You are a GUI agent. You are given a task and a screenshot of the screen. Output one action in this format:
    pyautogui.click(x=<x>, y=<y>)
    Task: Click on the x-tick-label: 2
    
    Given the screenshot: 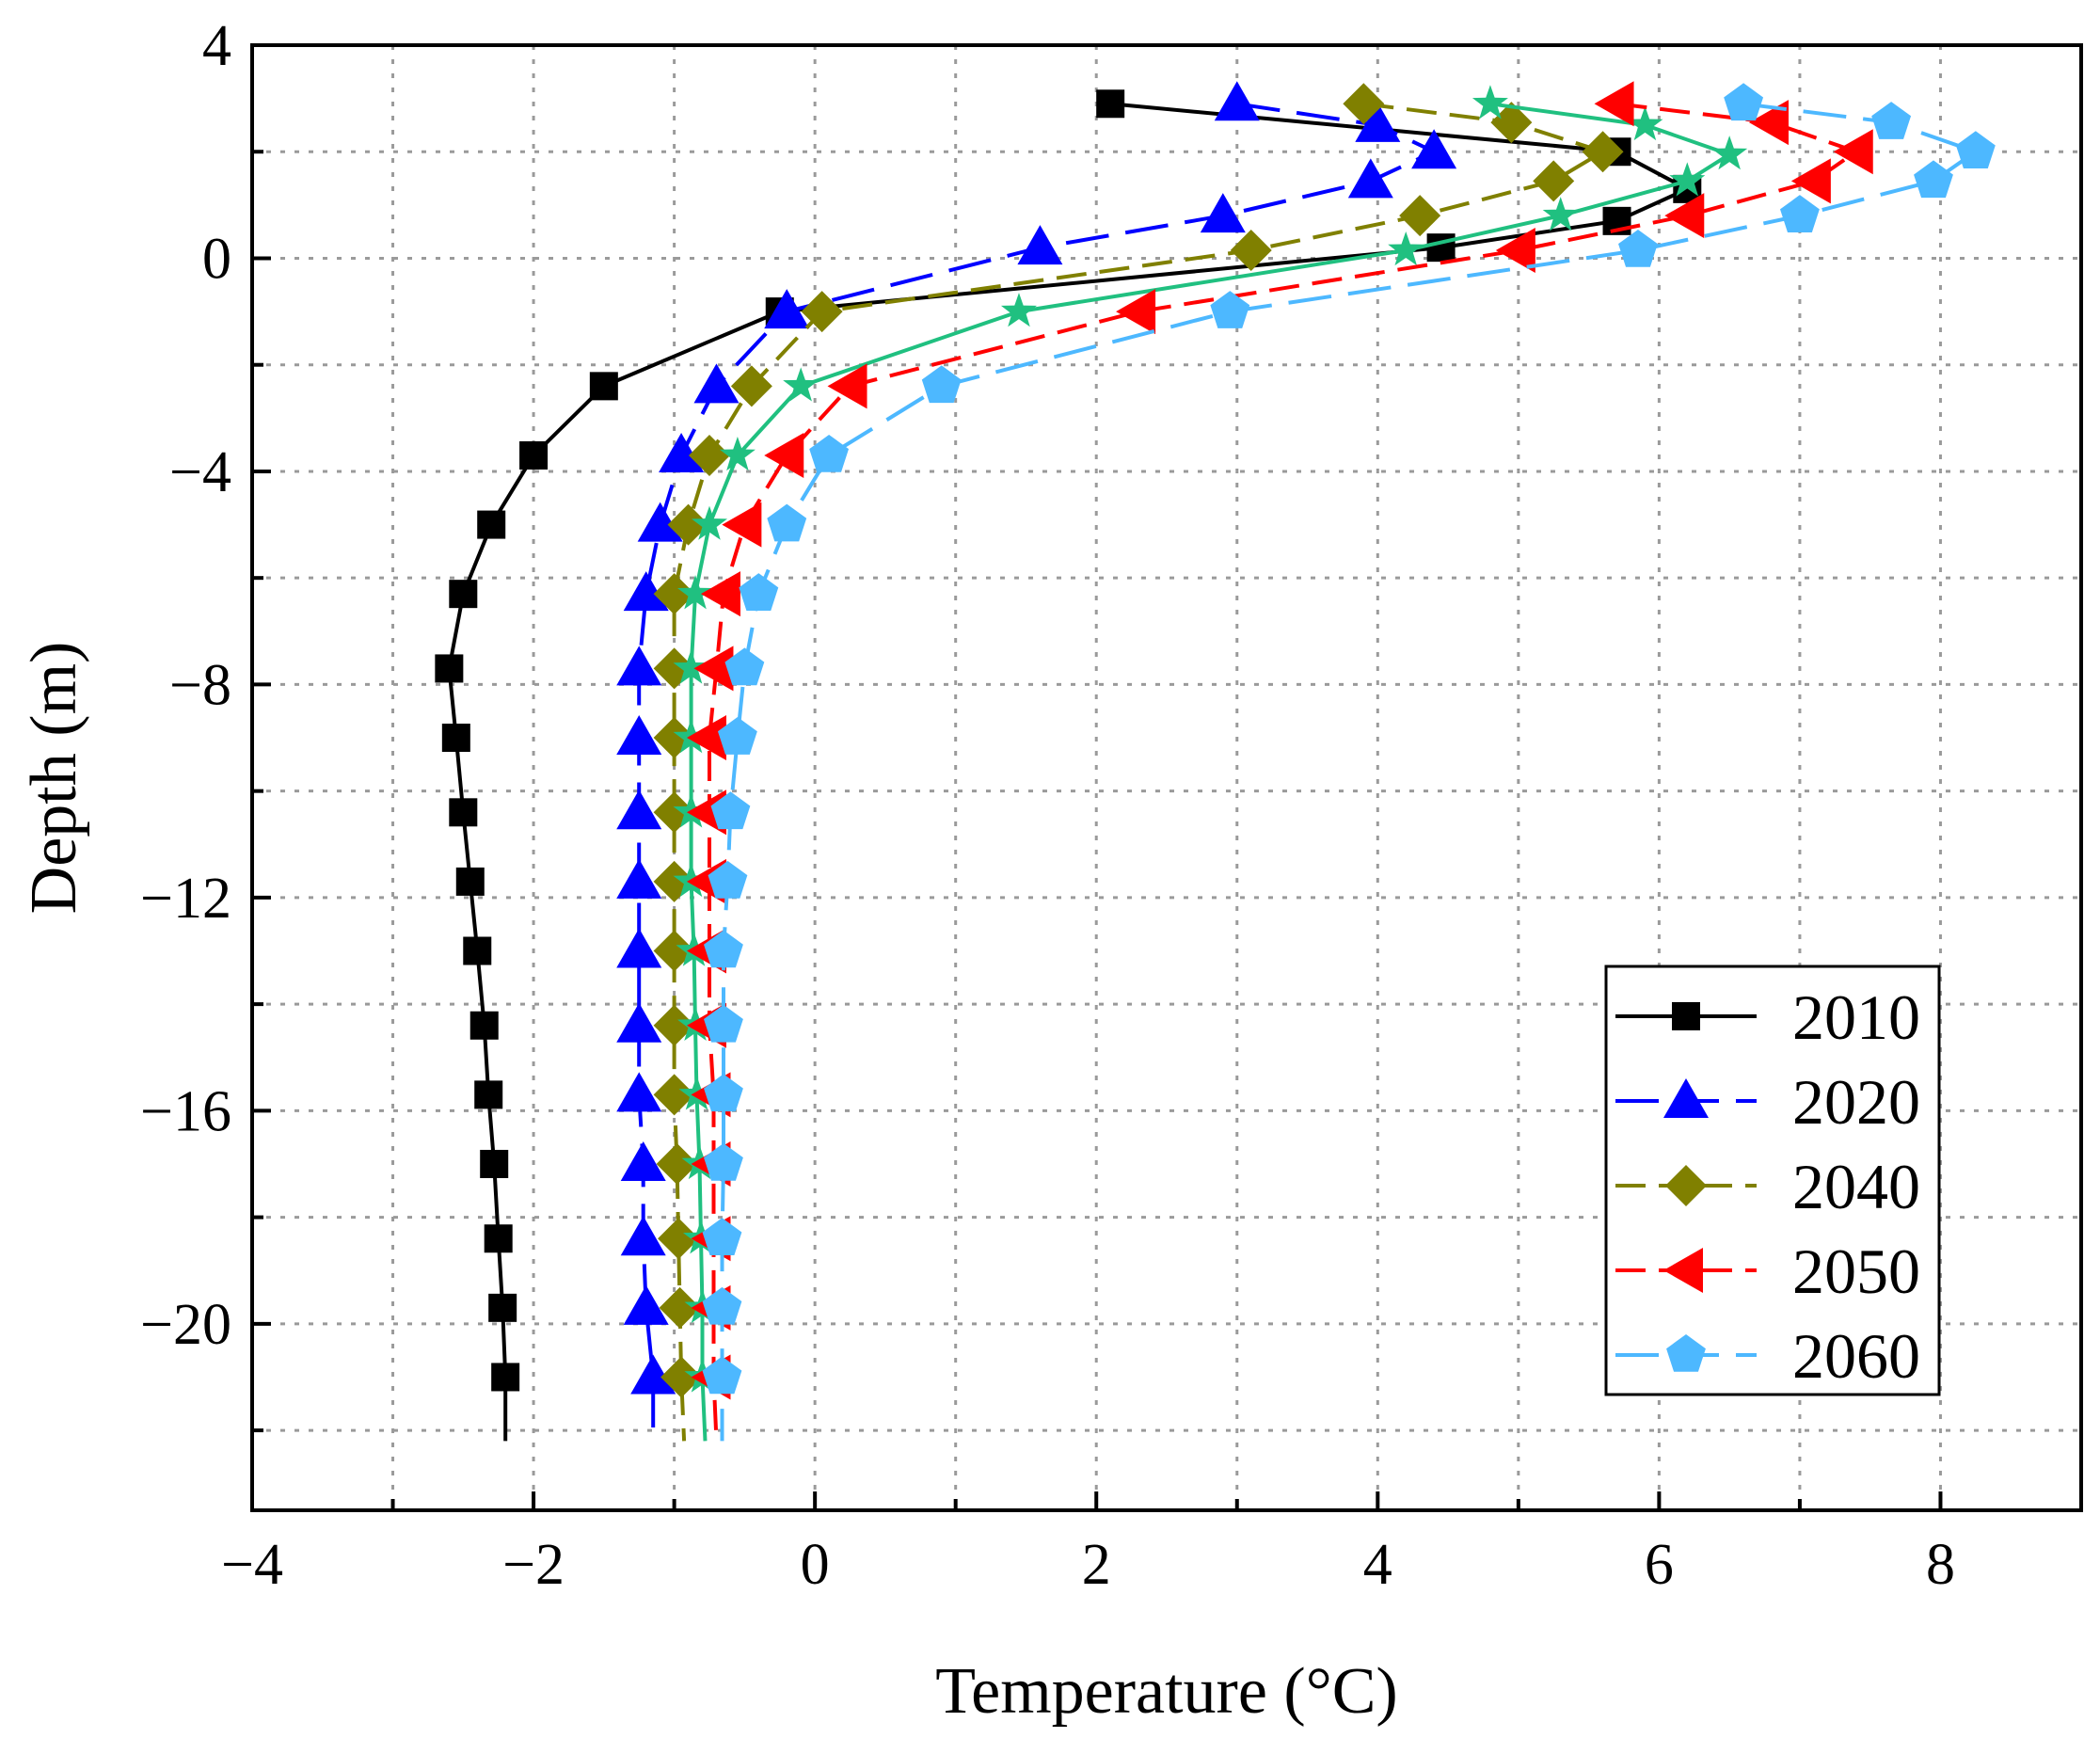 What is the action you would take?
    pyautogui.click(x=1097, y=1565)
    